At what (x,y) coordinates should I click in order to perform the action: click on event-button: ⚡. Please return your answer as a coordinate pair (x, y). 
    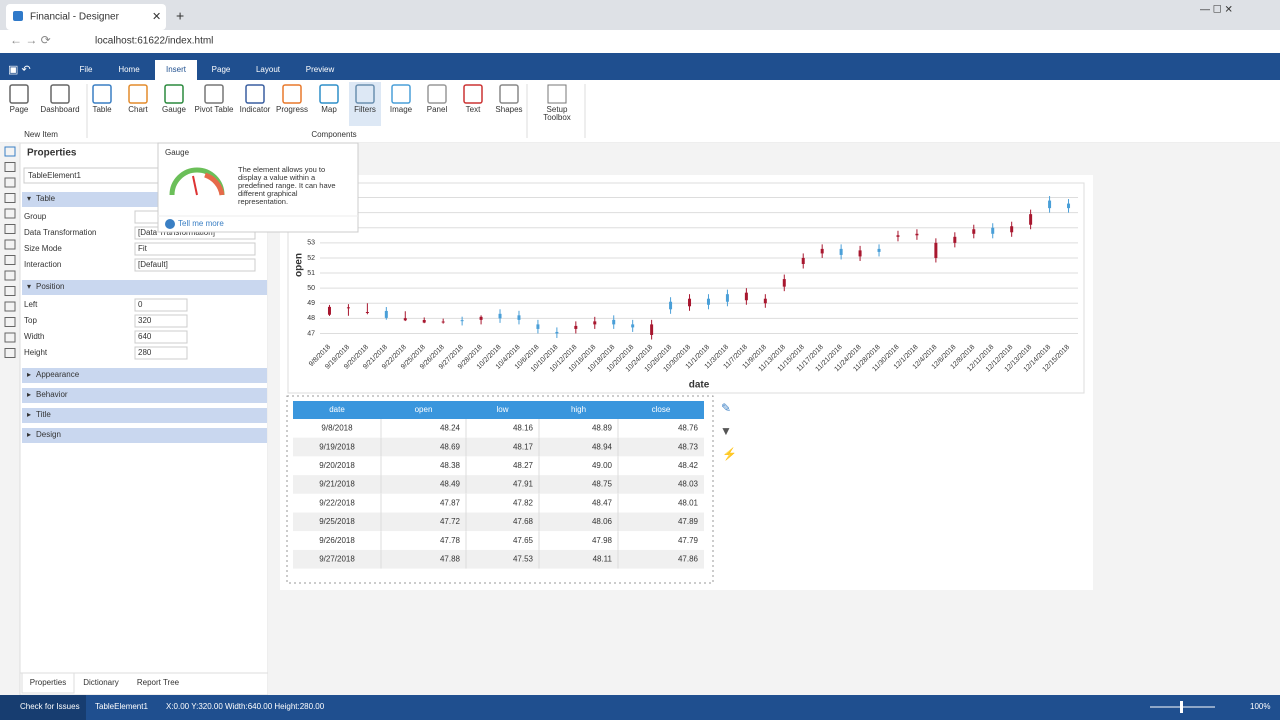
    Looking at the image, I should click on (729, 454).